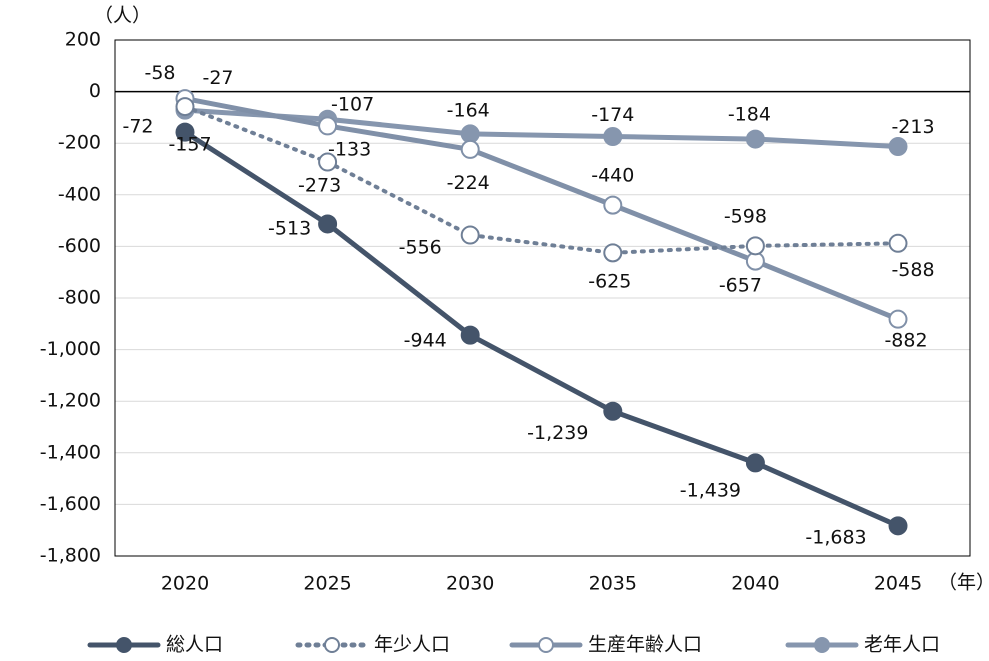  I want to click on y-tick-label: 200, so click(83, 40).